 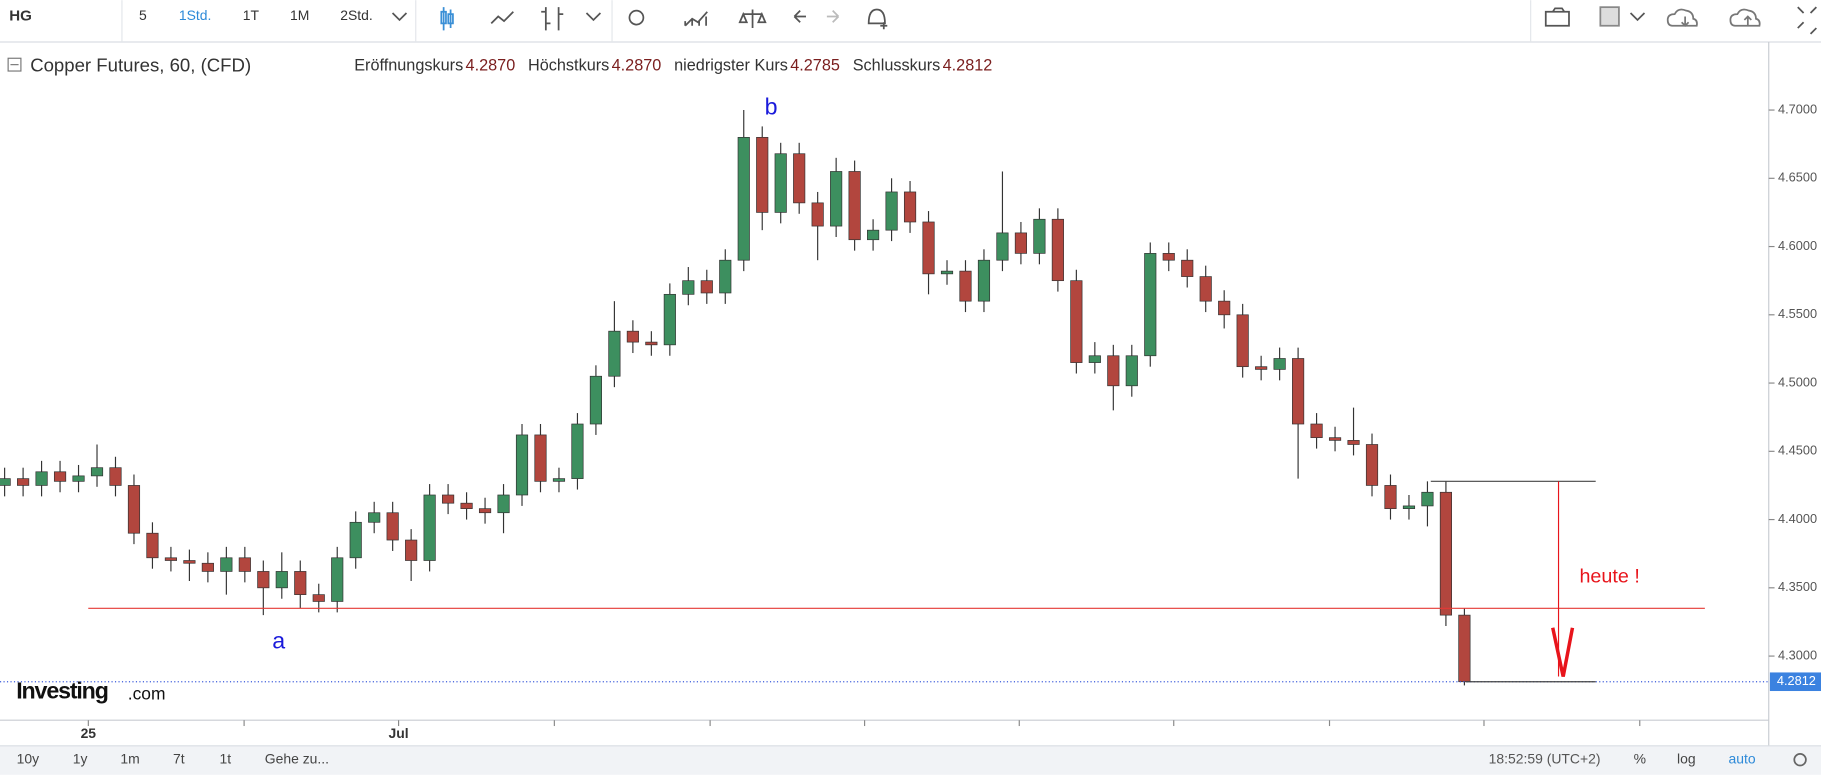 What do you see at coordinates (89, 733) in the screenshot?
I see `x-tick-label: 25` at bounding box center [89, 733].